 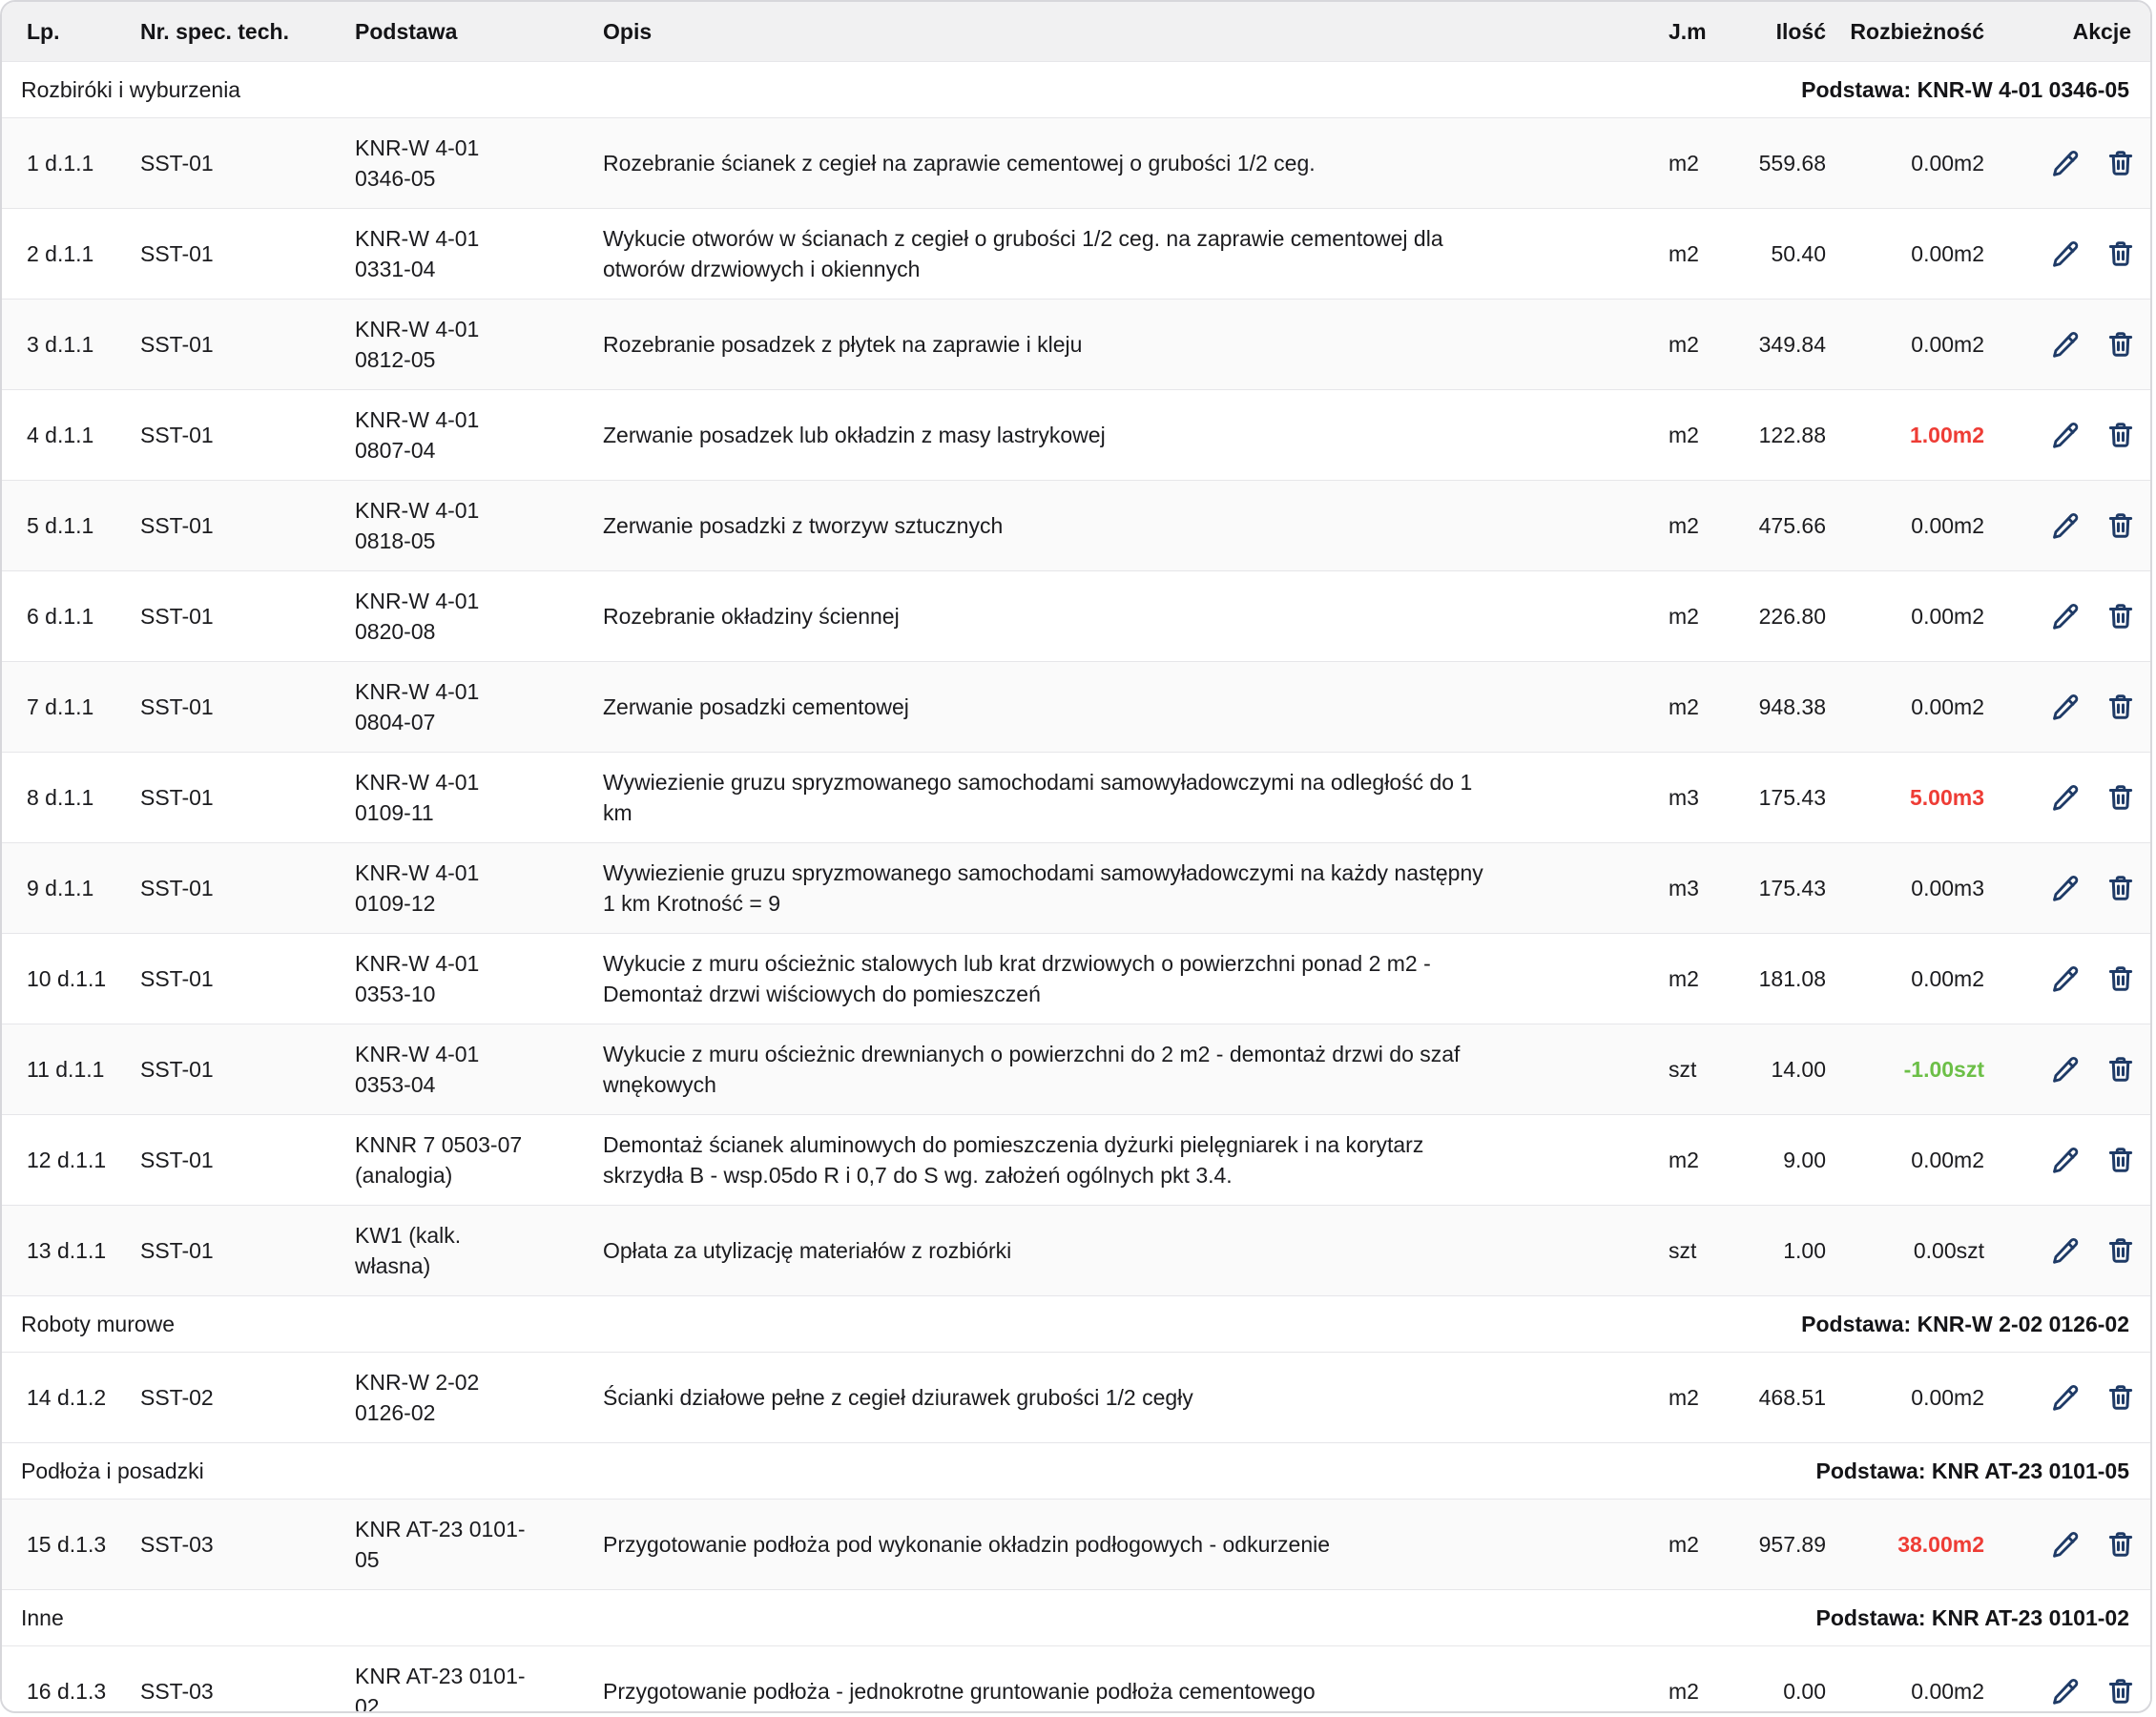 What do you see at coordinates (440, 1688) in the screenshot?
I see `row-podstawa-text: KNR AT-23 0101-02` at bounding box center [440, 1688].